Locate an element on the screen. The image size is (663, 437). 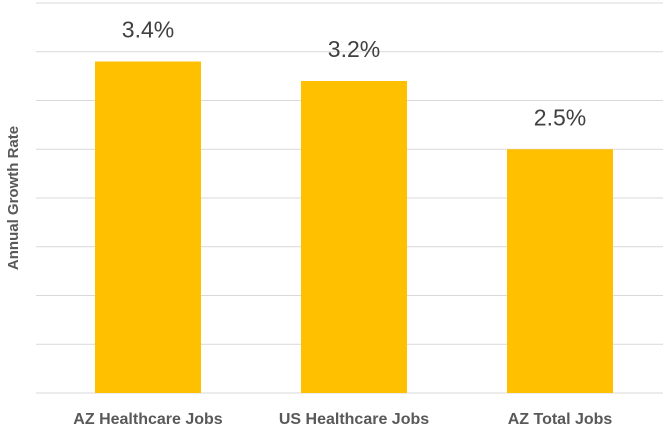
x-tick-label: US Healthcare Jobs is located at coordinates (354, 419).